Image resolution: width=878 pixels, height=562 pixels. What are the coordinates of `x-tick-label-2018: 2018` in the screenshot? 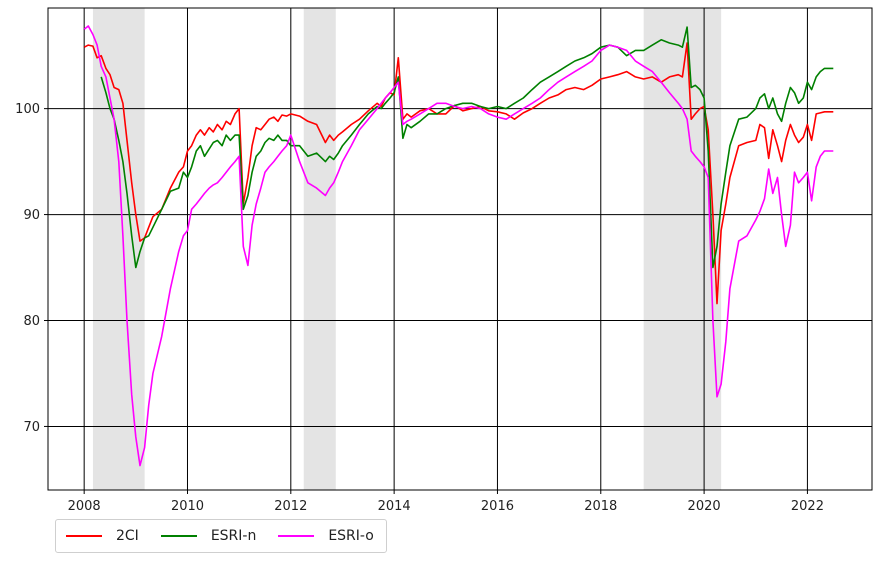 It's located at (600, 506).